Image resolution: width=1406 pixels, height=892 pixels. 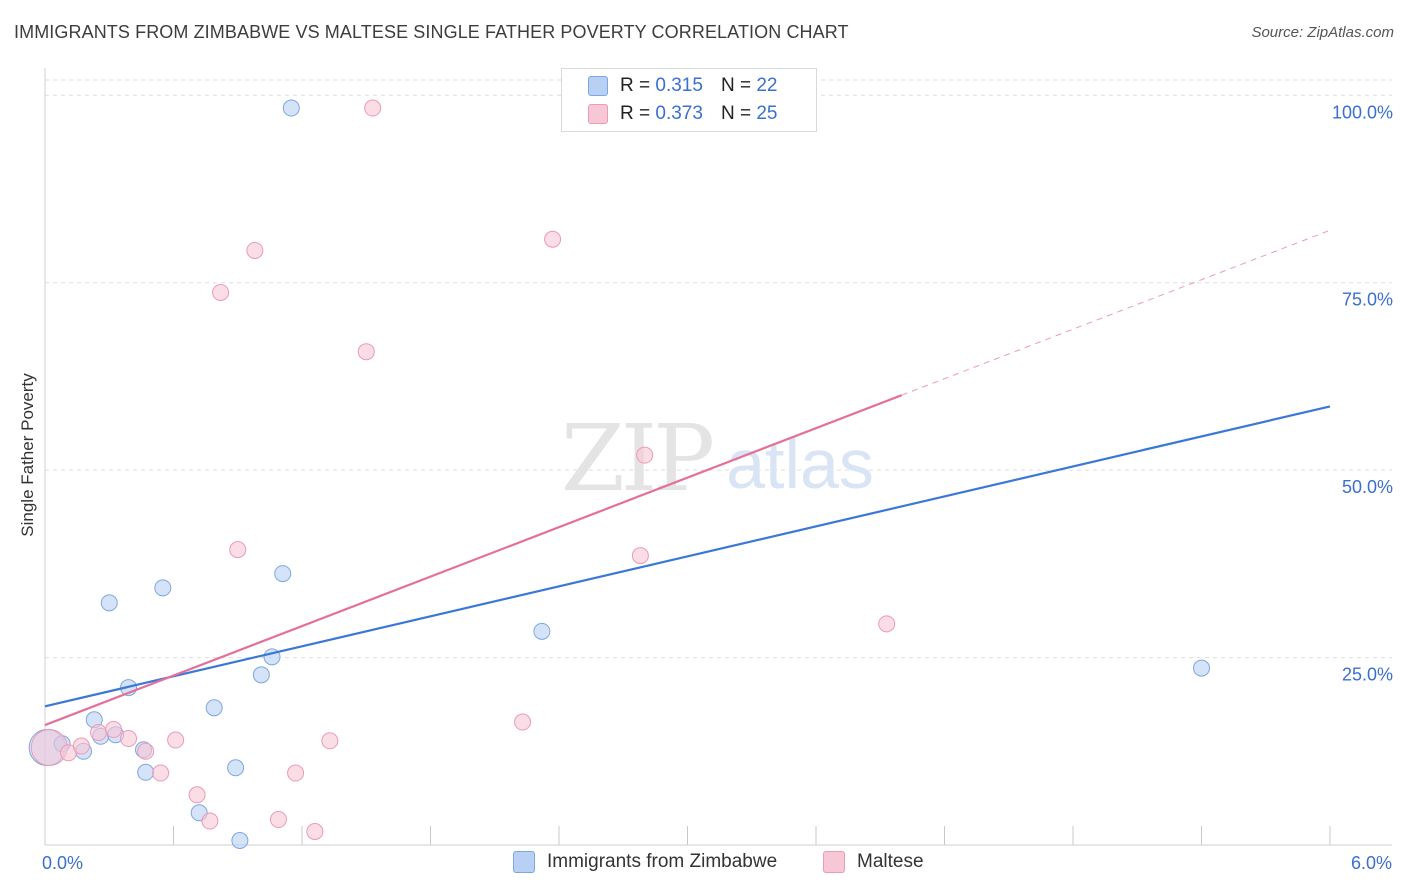 I want to click on legend-item-zimbabwe: Immigrants from Zimbabwe, so click(x=645, y=862).